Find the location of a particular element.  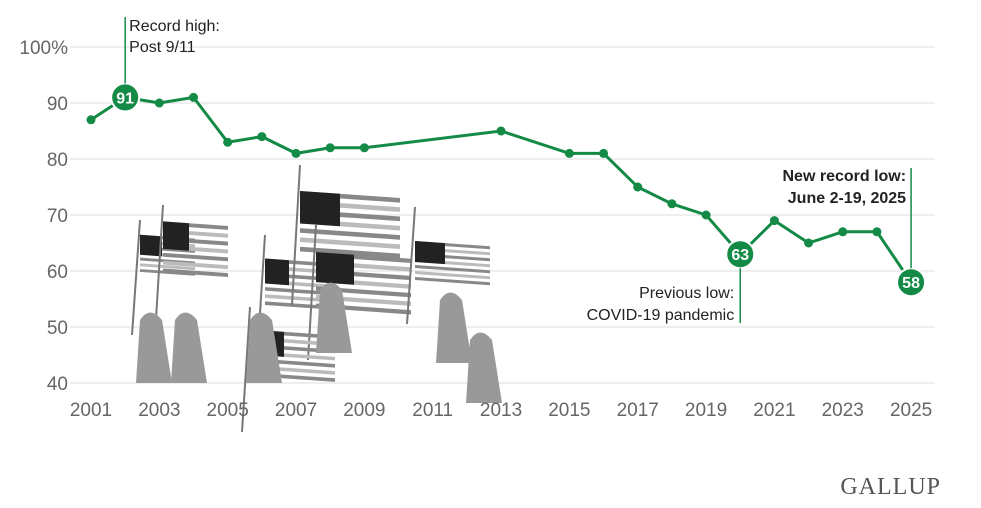

annotation-new-low: New record low: is located at coordinates (845, 176).